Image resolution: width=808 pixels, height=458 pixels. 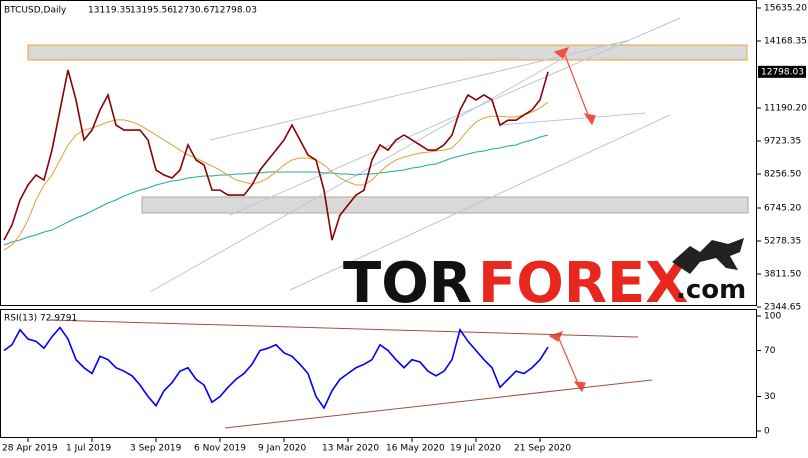 What do you see at coordinates (711, 290) in the screenshot?
I see `watermark-text: .com` at bounding box center [711, 290].